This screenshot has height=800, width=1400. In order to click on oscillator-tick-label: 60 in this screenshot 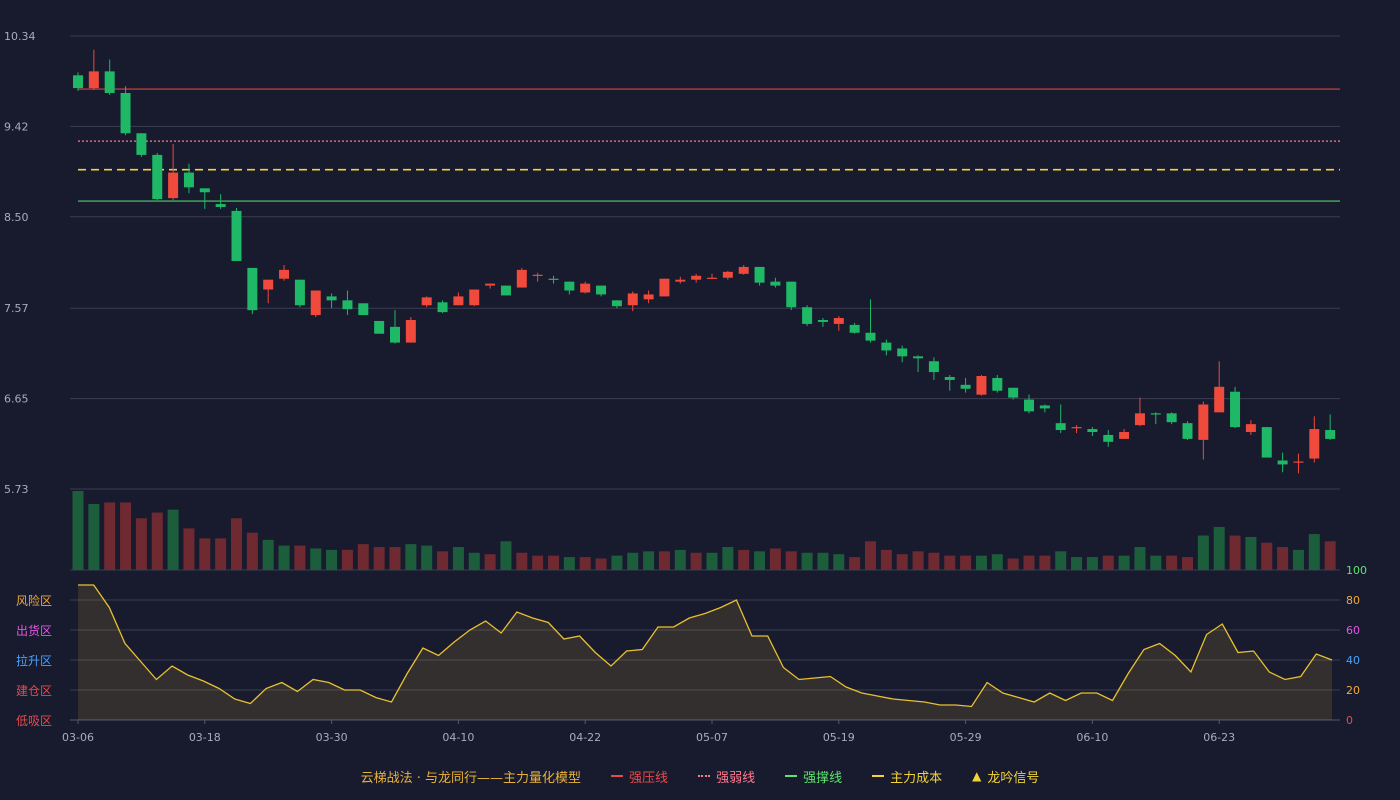, I will do `click(1353, 630)`.